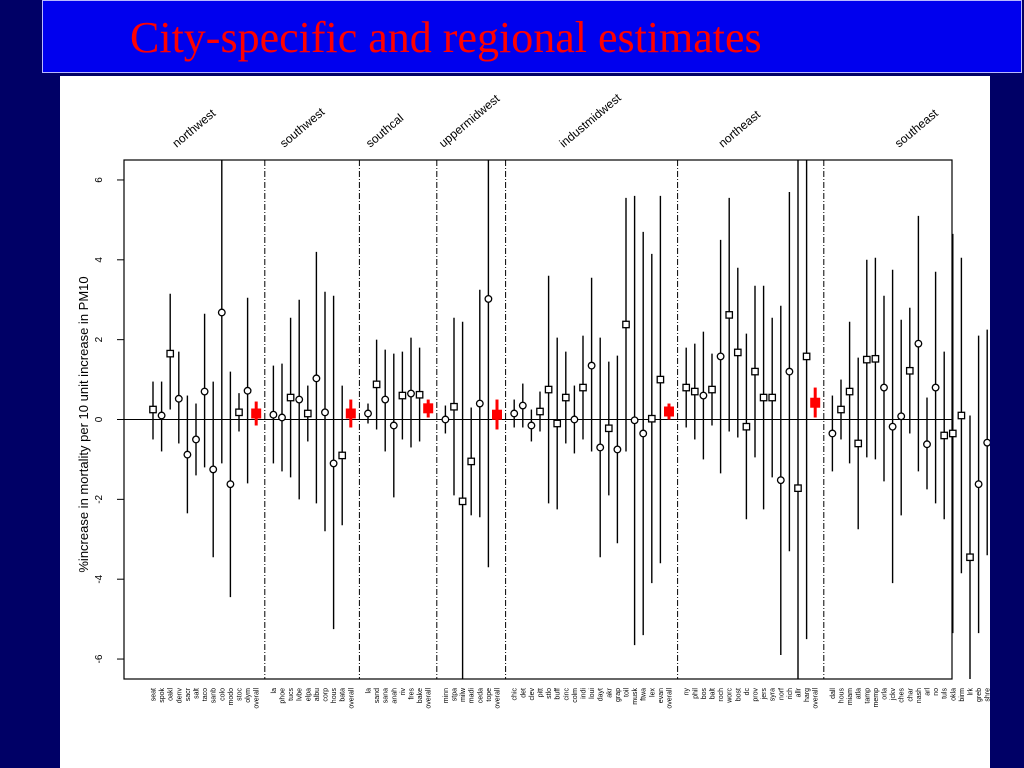 The width and height of the screenshot is (1024, 768). Describe the element at coordinates (412, 694) in the screenshot. I see `city-label: fres` at that location.